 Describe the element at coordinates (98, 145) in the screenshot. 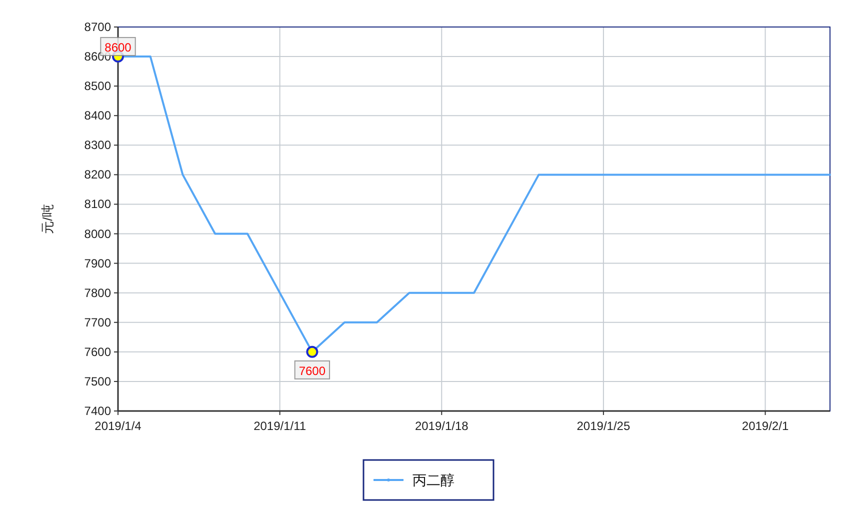

I see `y-tick-label: 8300` at that location.